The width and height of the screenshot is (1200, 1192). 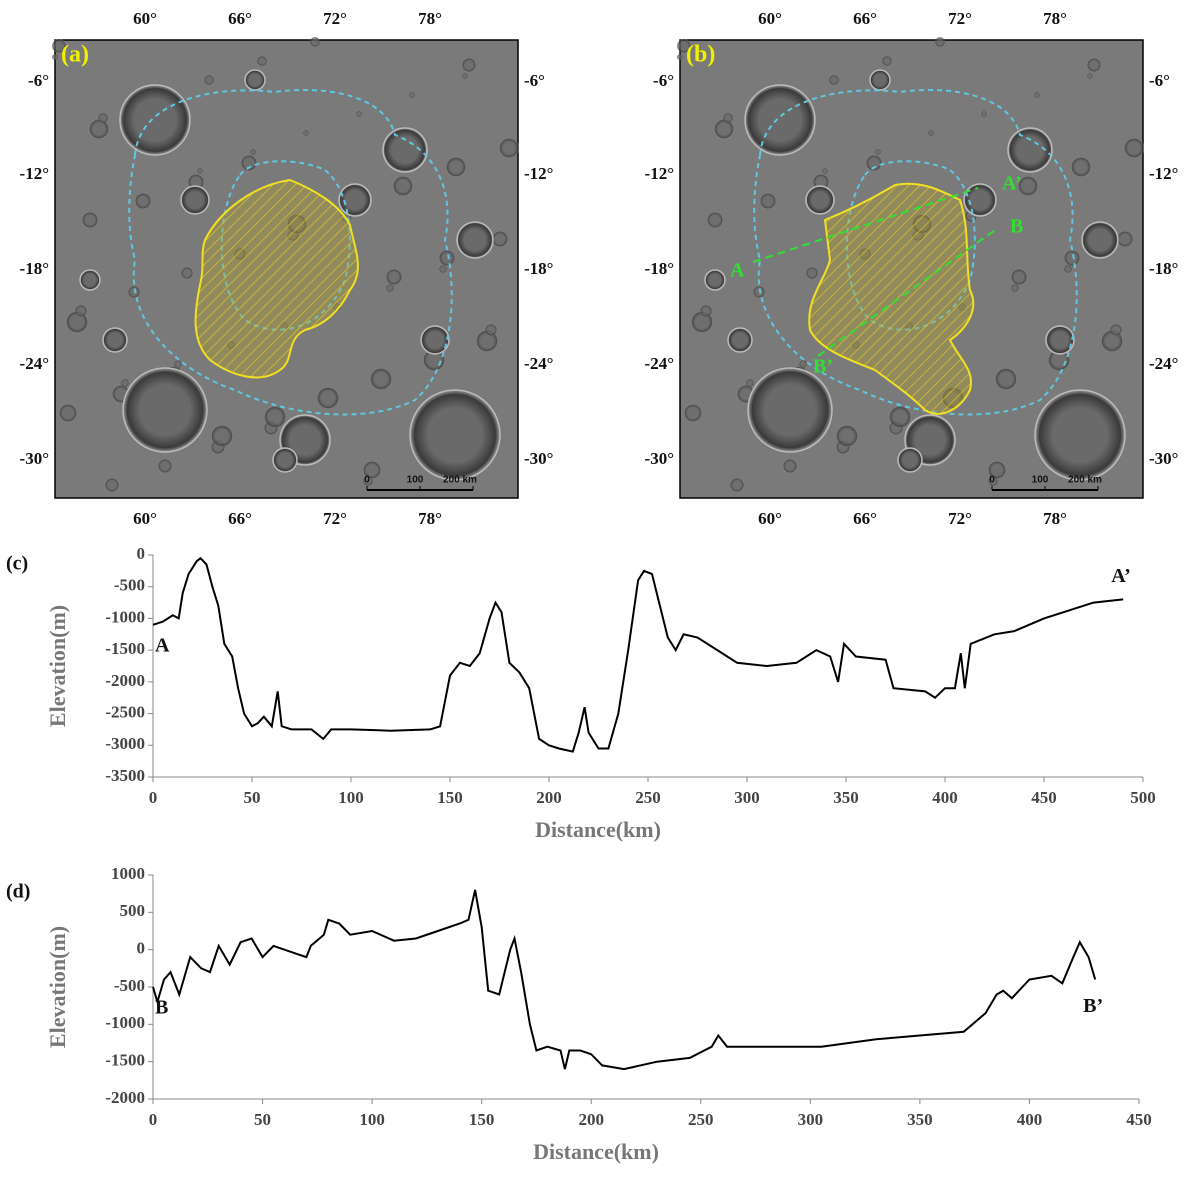 I want to click on profile-end-label: B’, so click(x=1093, y=1006).